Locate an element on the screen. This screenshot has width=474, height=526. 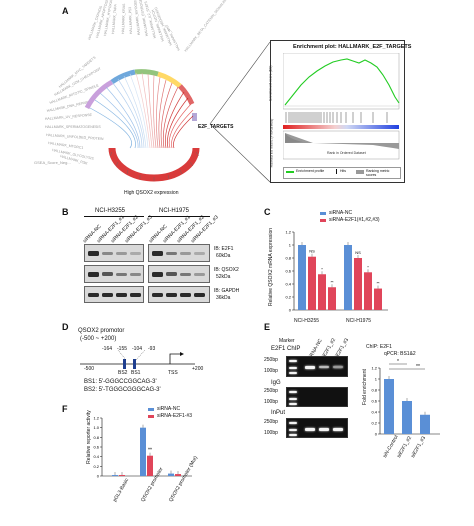
legend-metric-label: Ranking metric scores is located at coordinates (378, 173).